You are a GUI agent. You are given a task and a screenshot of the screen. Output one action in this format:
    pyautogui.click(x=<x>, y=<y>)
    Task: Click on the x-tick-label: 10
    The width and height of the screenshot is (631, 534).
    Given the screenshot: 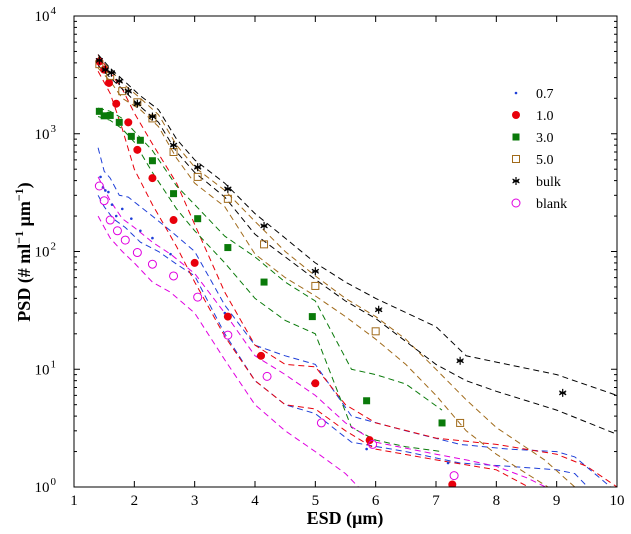 What is the action you would take?
    pyautogui.click(x=617, y=501)
    